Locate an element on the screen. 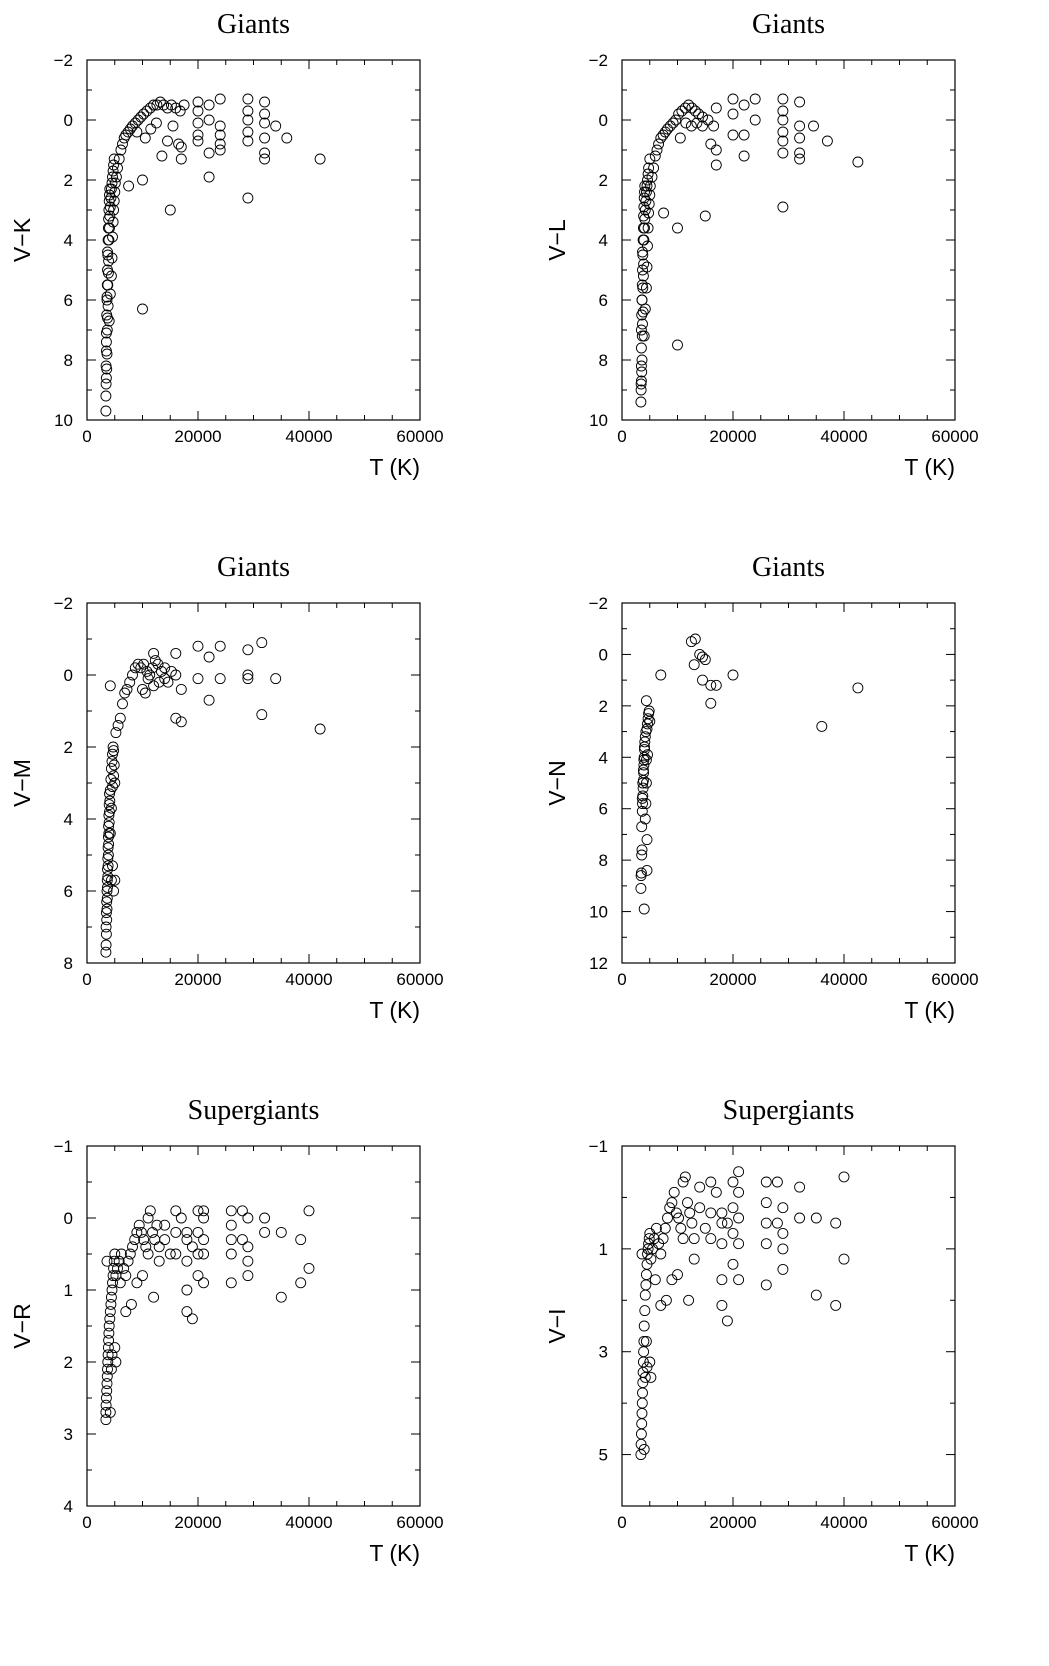 The width and height of the screenshot is (1049, 1666). y-tick-label: −2 is located at coordinates (63, 60).